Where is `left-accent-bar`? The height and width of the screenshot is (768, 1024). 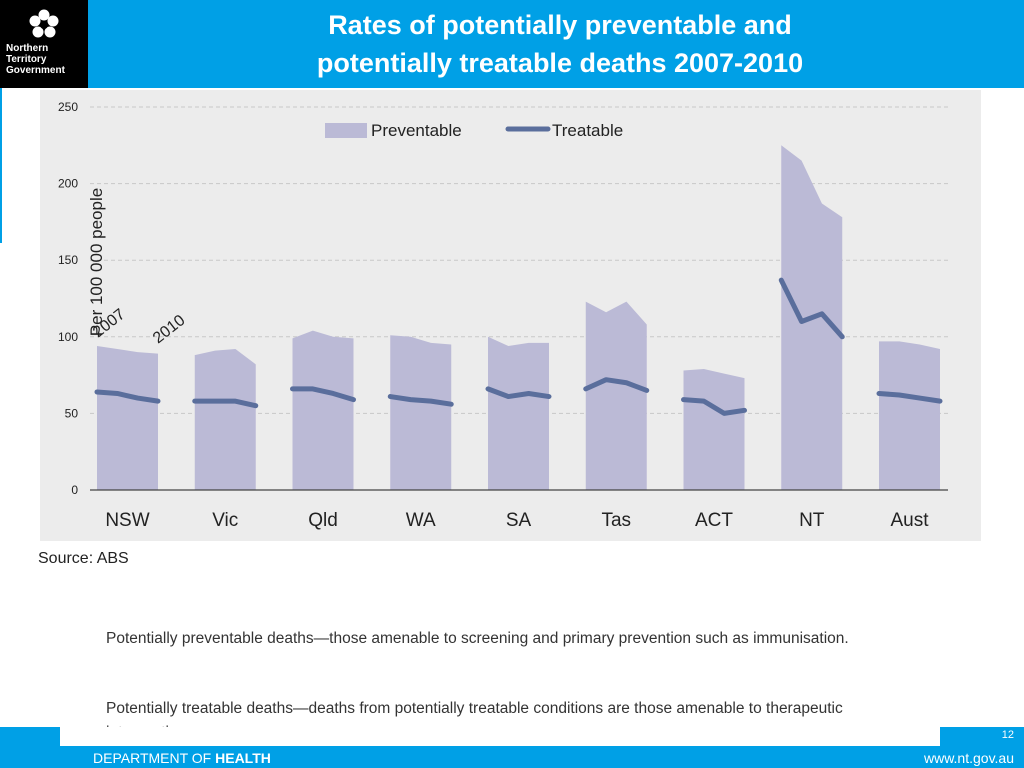 left-accent-bar is located at coordinates (1, 165).